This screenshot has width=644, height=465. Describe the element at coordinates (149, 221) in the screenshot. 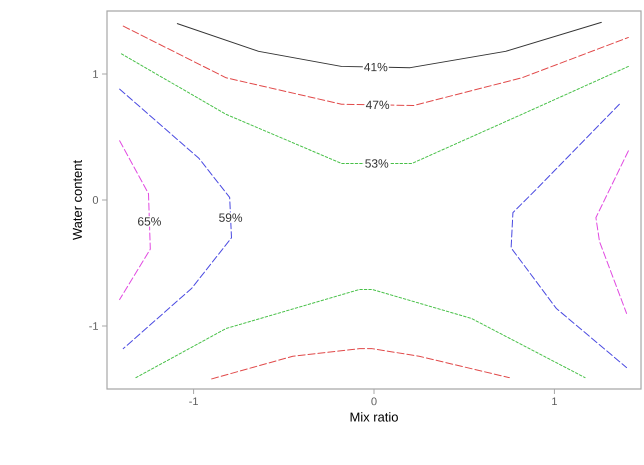

I see `annotation: 65%` at that location.